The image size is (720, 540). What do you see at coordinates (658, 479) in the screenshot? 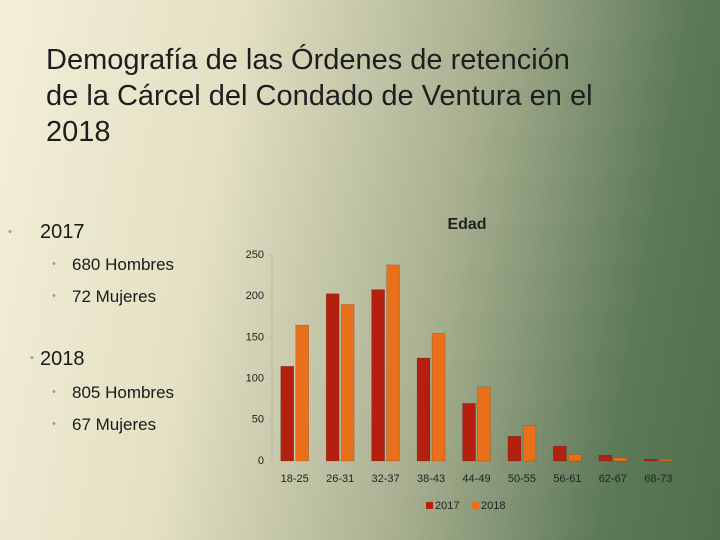
I see `x-tick-label: 68-73` at bounding box center [658, 479].